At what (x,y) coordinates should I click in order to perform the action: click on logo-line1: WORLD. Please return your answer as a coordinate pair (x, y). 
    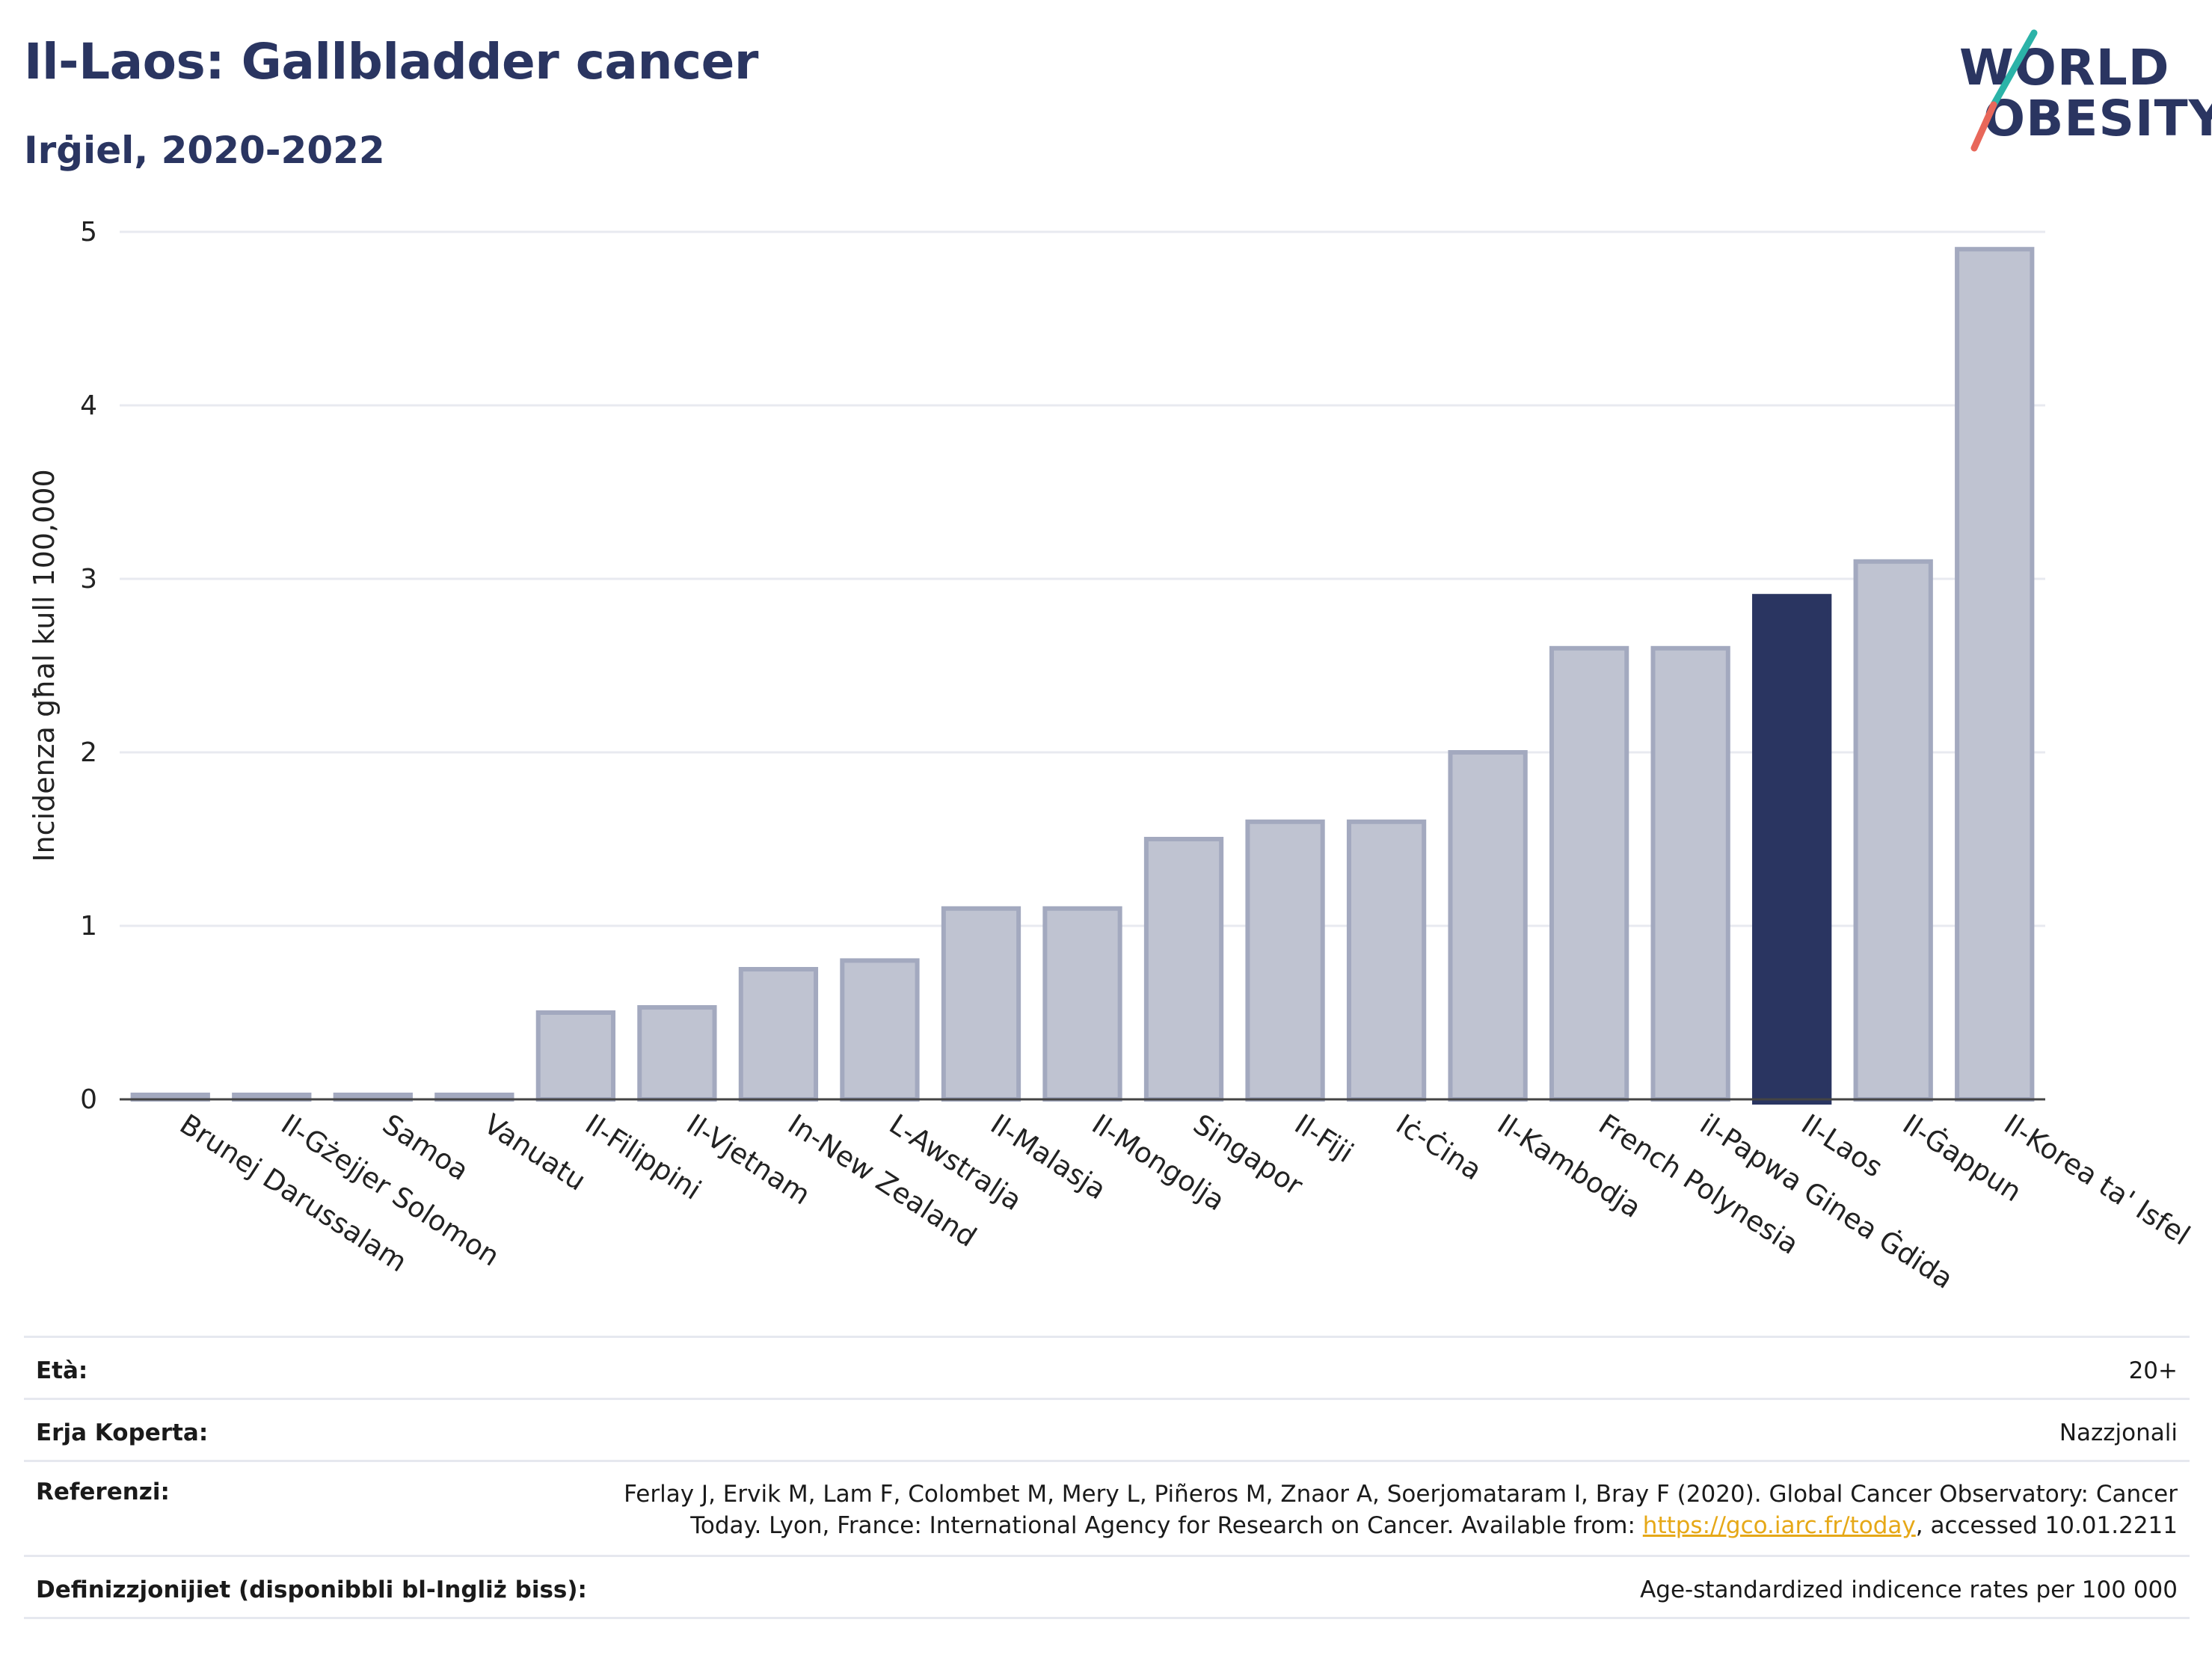
    Looking at the image, I should click on (2064, 67).